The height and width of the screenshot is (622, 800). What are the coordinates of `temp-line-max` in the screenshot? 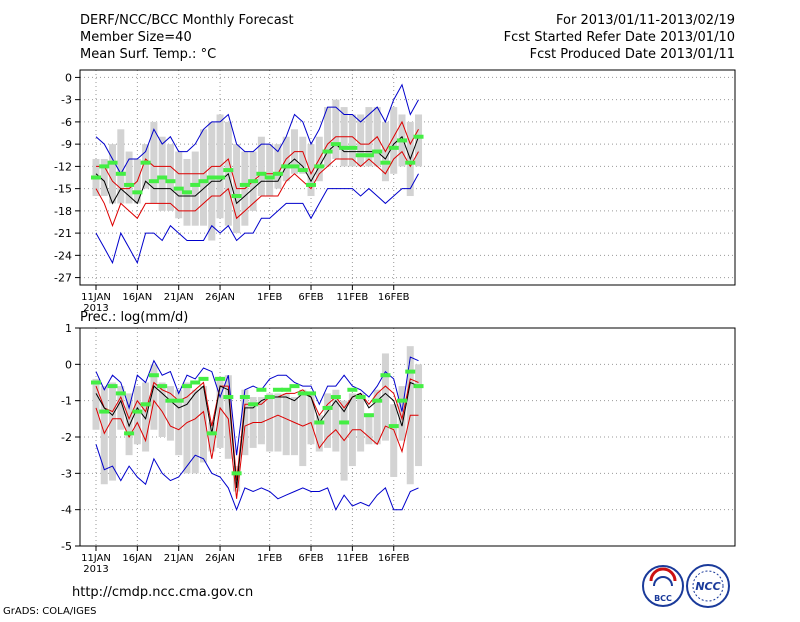 It's located at (257, 129).